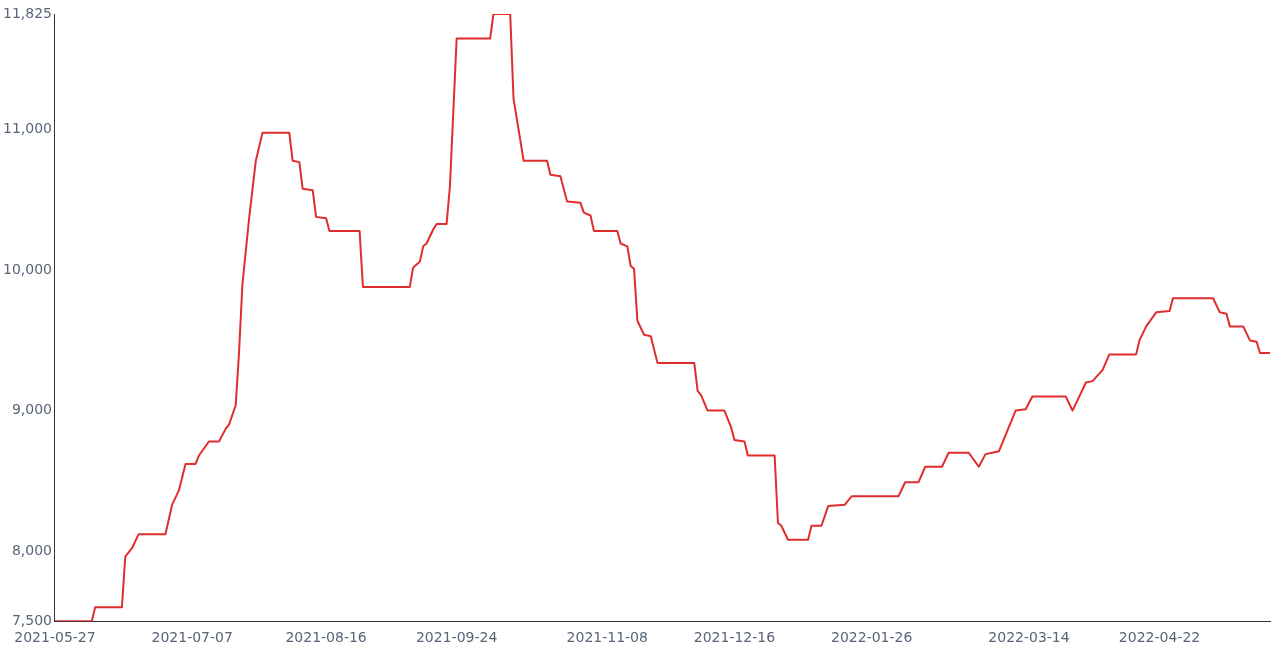 The height and width of the screenshot is (650, 1280). Describe the element at coordinates (1029, 637) in the screenshot. I see `x-tick-label: 2022-03-14` at that location.